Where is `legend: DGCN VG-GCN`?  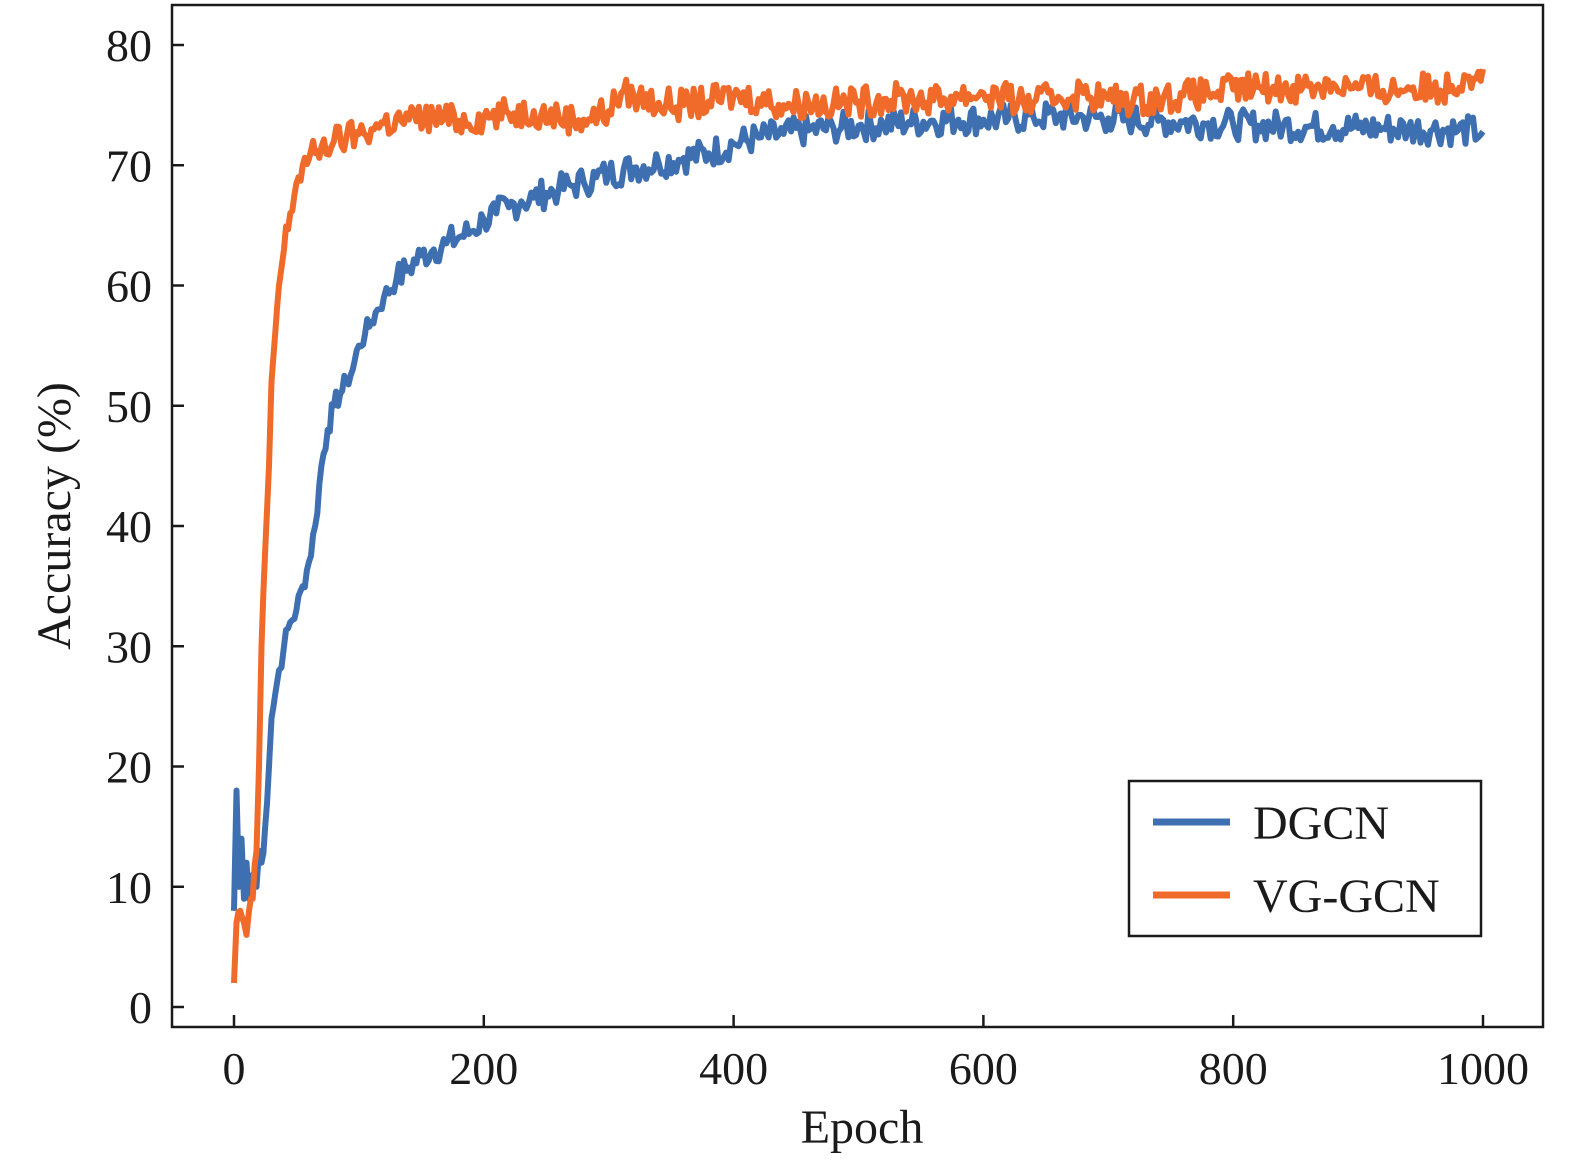
legend: DGCN VG-GCN is located at coordinates (1305, 858).